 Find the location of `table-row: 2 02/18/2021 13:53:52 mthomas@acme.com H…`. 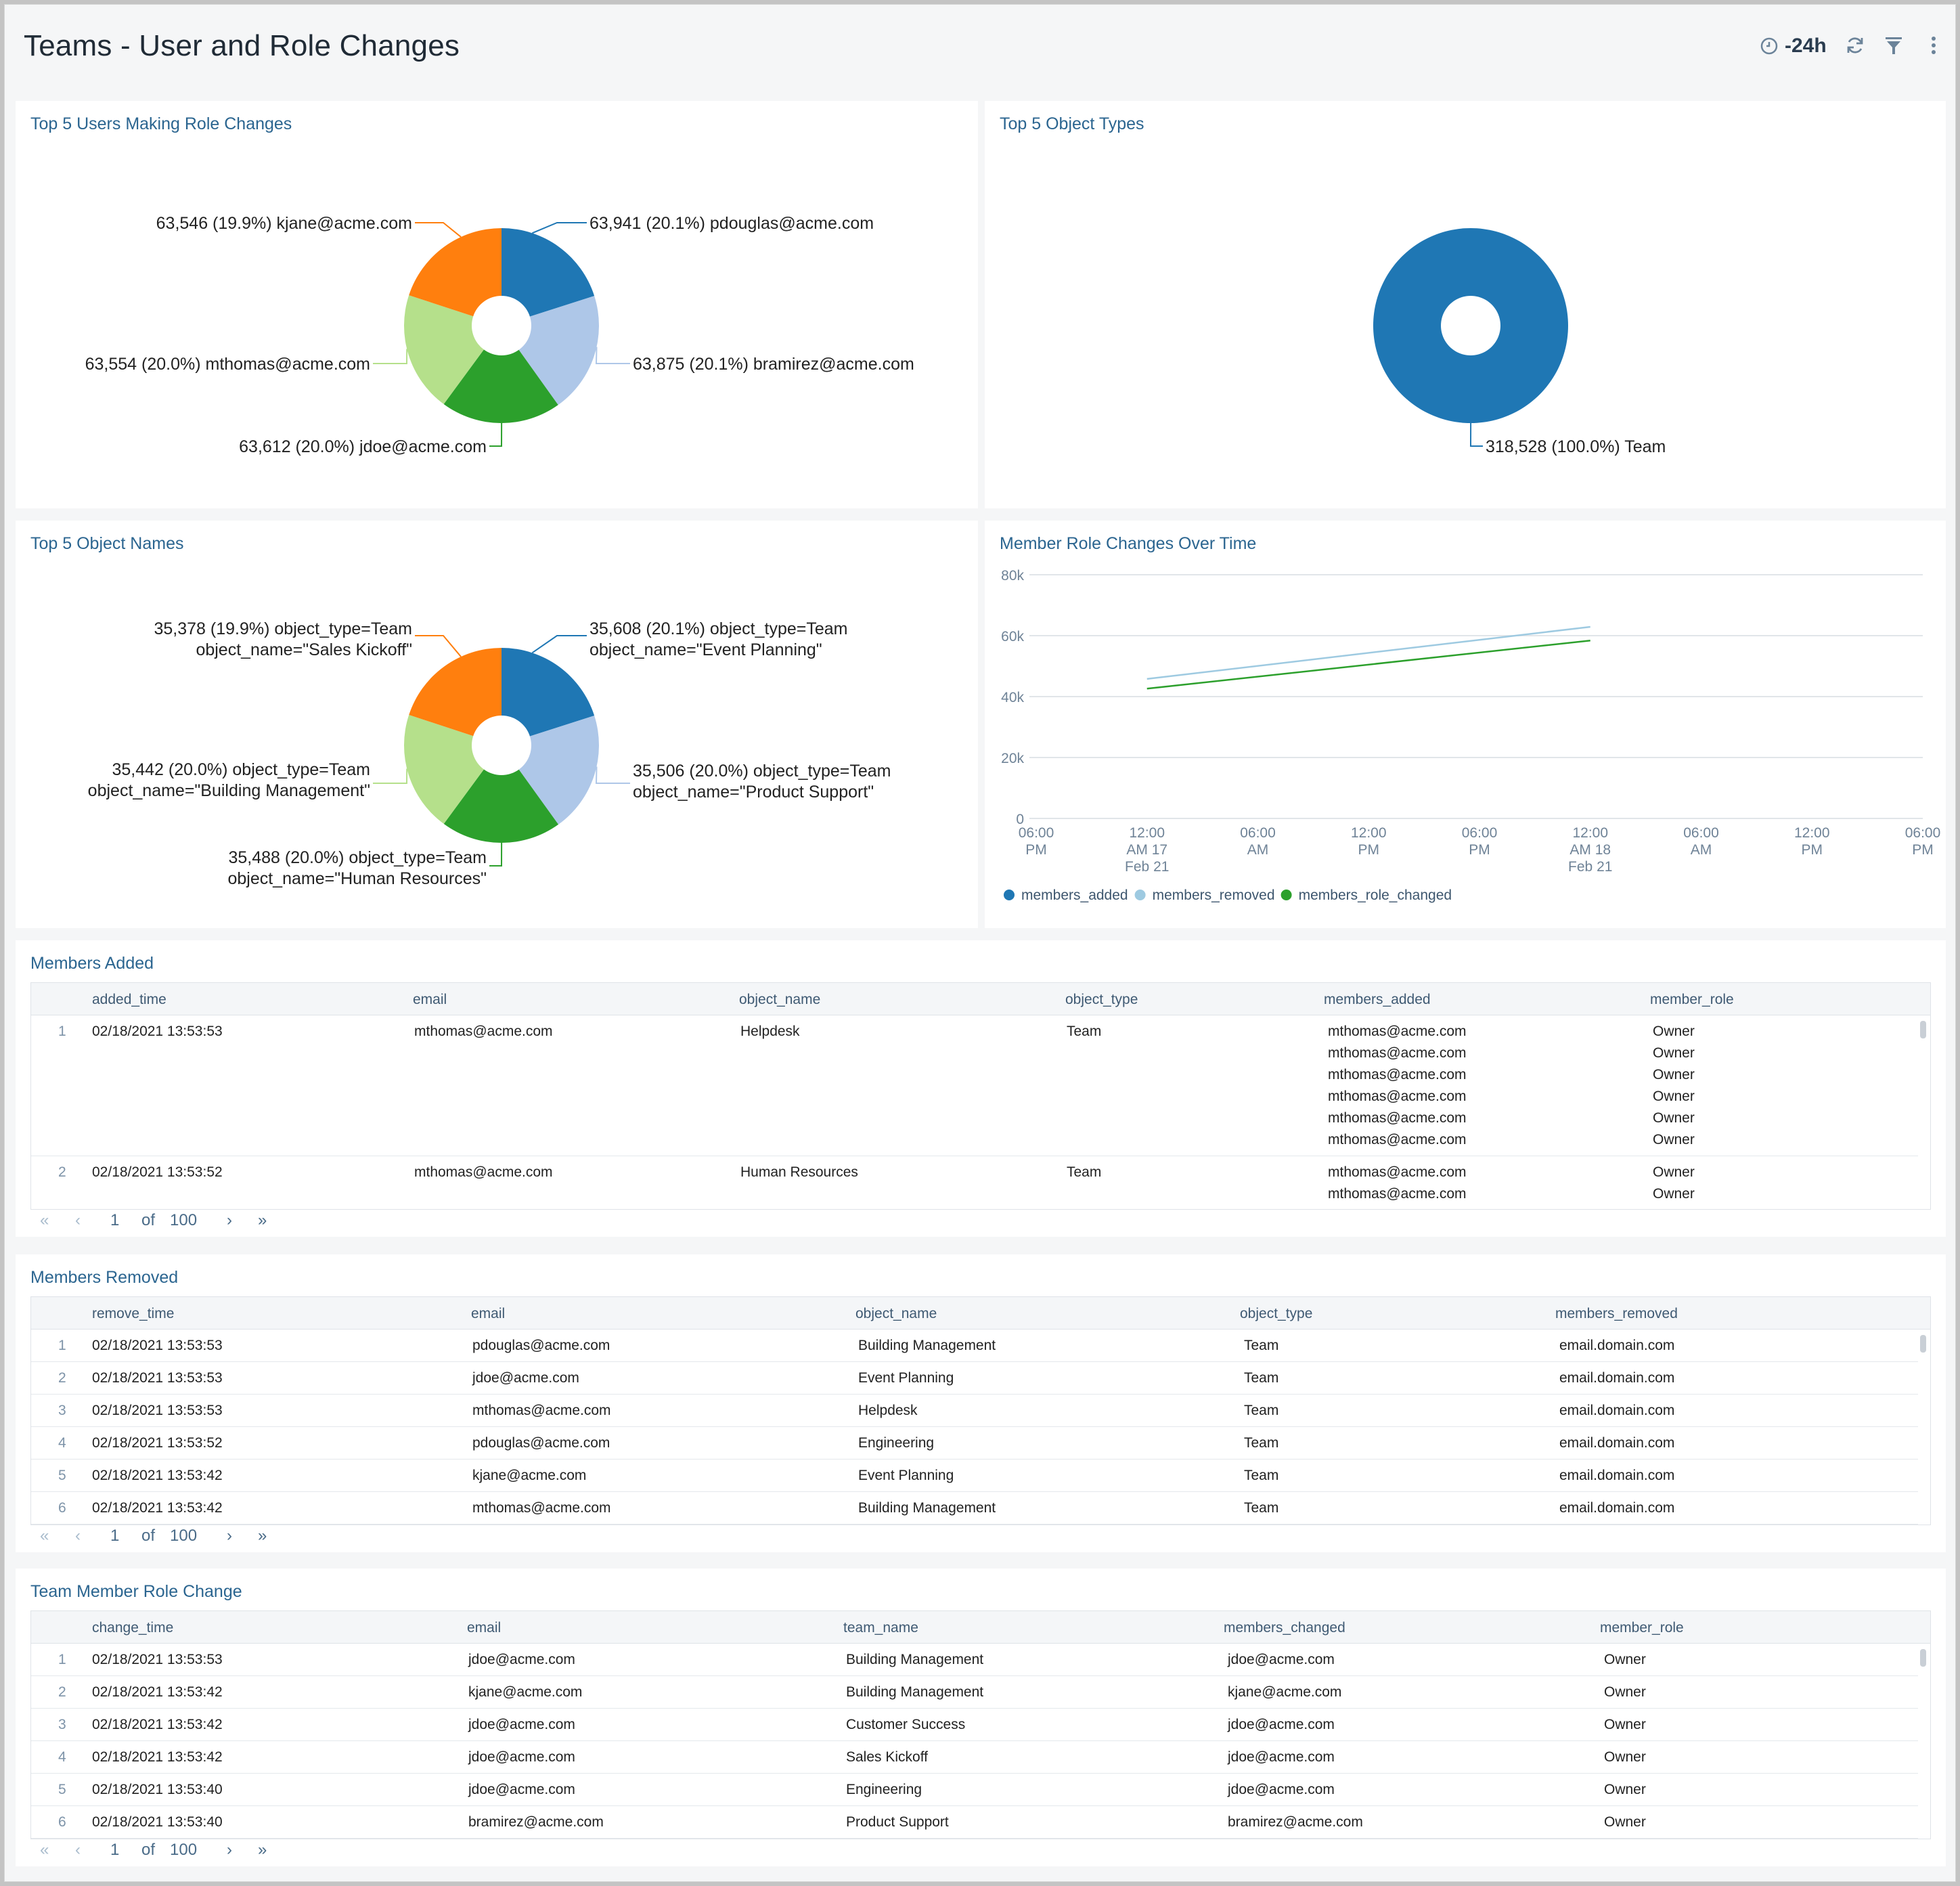

table-row: 2 02/18/2021 13:53:52 mthomas@acme.com H… is located at coordinates (974, 1182).